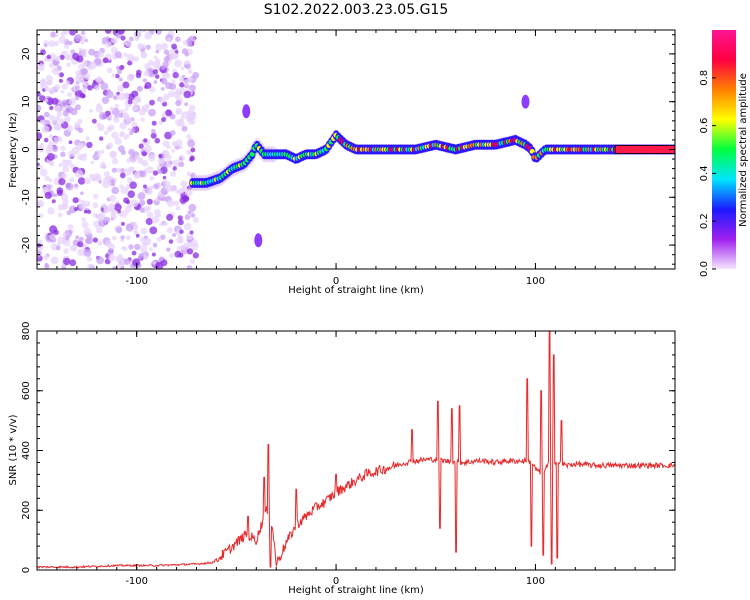 This screenshot has width=750, height=600. I want to click on x-tick-label: -100, so click(136, 581).